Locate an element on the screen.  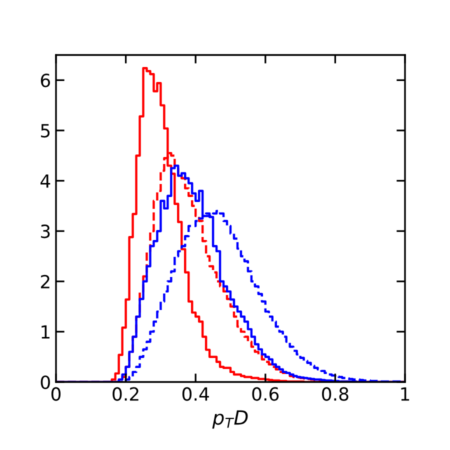
y-tick-label: 5 is located at coordinates (45, 131).